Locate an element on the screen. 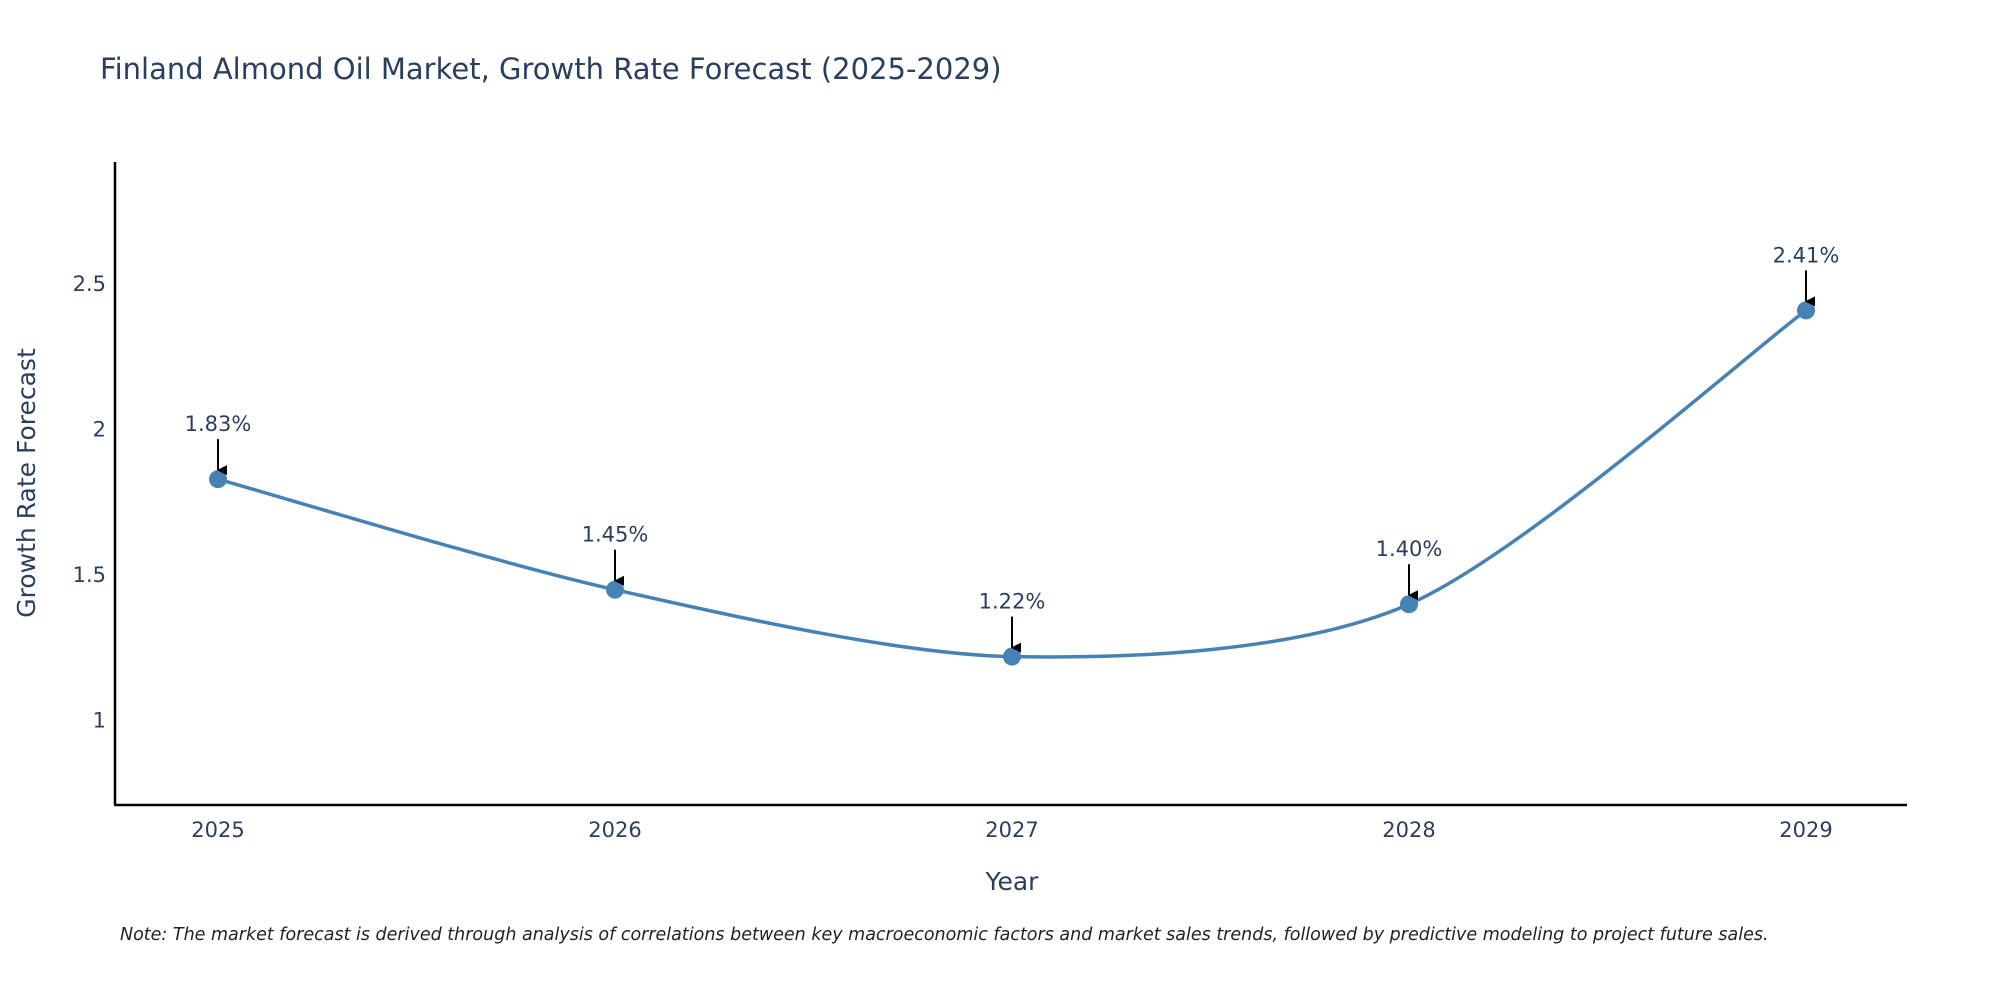  y-tick-label: 1.5 is located at coordinates (89, 575).